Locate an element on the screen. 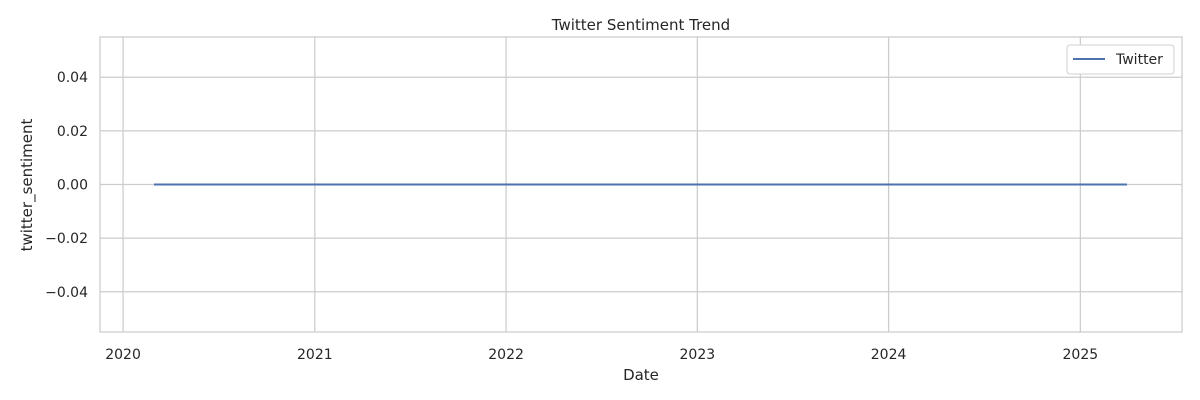 The width and height of the screenshot is (1200, 400). y-tick-labels: 0.04 0.02 0.00 −0.02 −0.04 is located at coordinates (66, 185).